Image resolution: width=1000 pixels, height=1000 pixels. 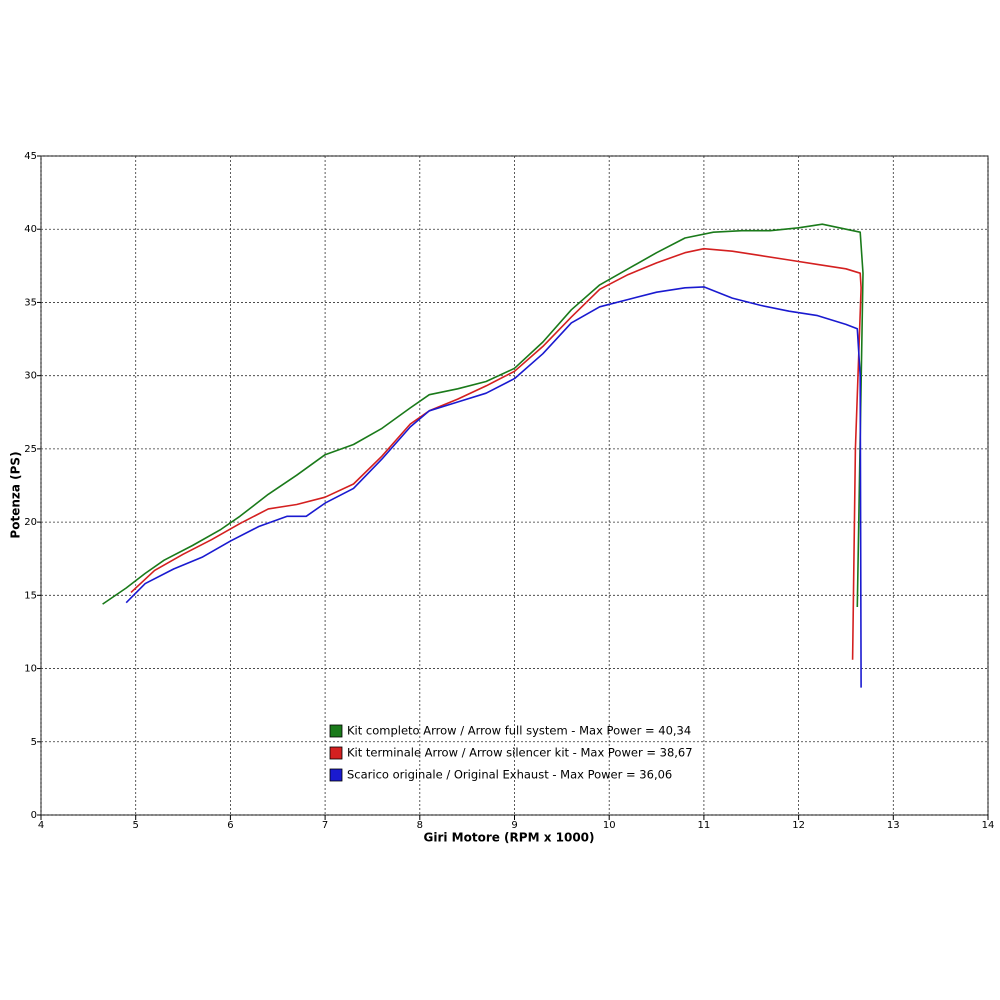 I want to click on x-tick-label: 13, so click(x=893, y=825).